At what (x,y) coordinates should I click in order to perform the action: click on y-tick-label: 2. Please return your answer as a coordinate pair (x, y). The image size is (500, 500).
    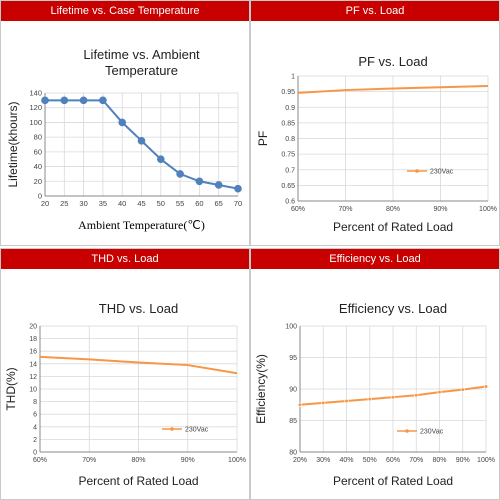
    Looking at the image, I should click on (35, 440).